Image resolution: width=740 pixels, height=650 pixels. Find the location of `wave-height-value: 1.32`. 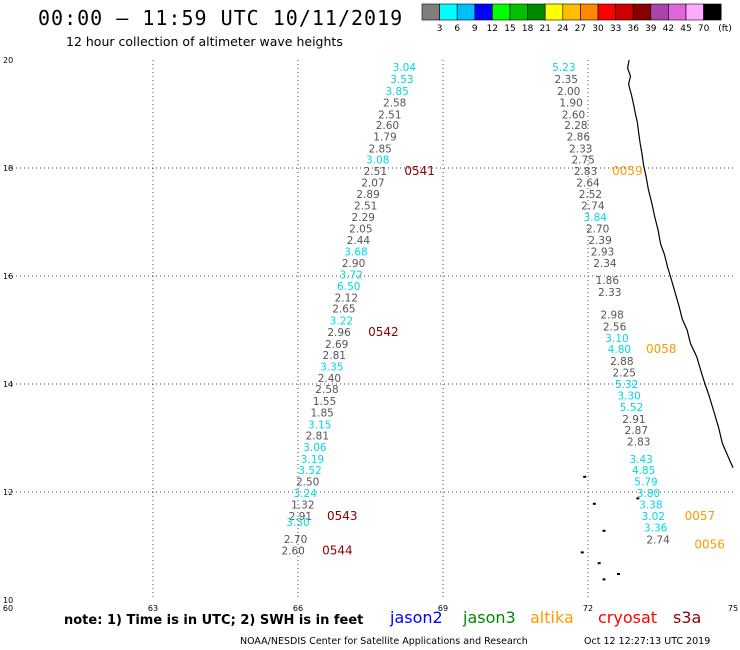

wave-height-value: 1.32 is located at coordinates (302, 506).